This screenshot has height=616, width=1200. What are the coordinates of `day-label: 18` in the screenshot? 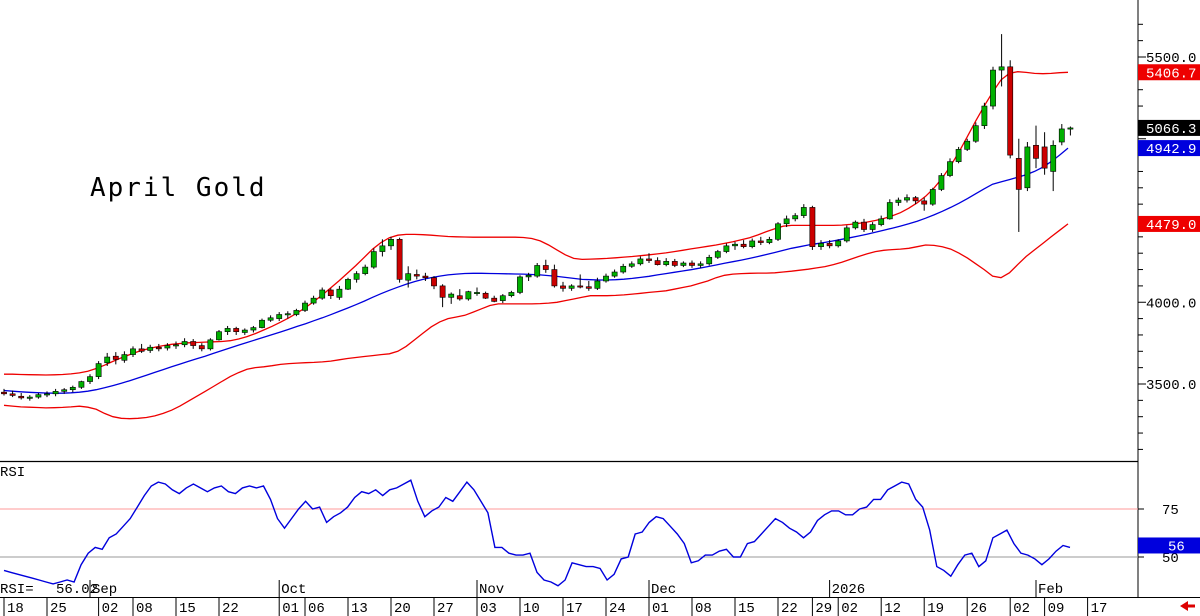 It's located at (15, 608).